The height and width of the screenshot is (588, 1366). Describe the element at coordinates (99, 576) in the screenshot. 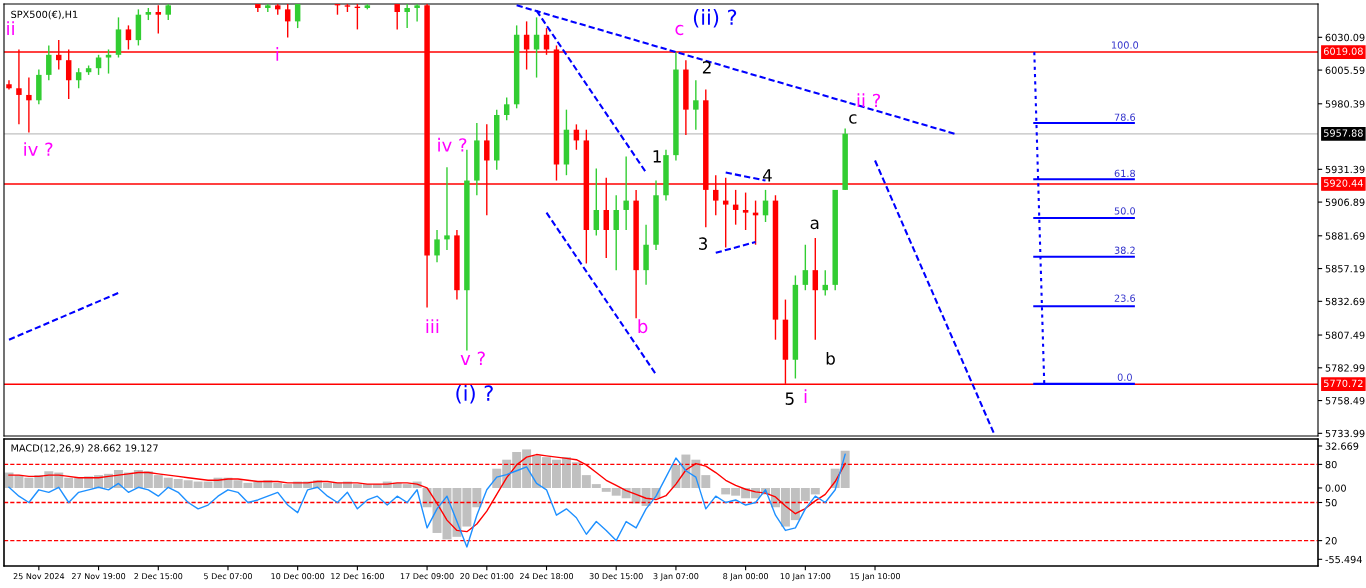

I see `x-tick-label: 27 Nov 19:00` at that location.